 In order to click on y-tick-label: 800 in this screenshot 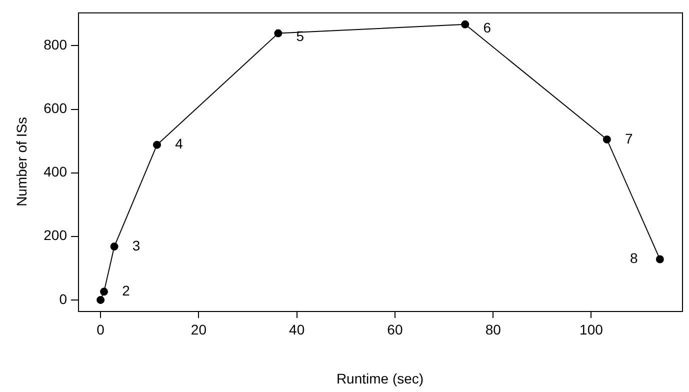, I will do `click(56, 44)`.